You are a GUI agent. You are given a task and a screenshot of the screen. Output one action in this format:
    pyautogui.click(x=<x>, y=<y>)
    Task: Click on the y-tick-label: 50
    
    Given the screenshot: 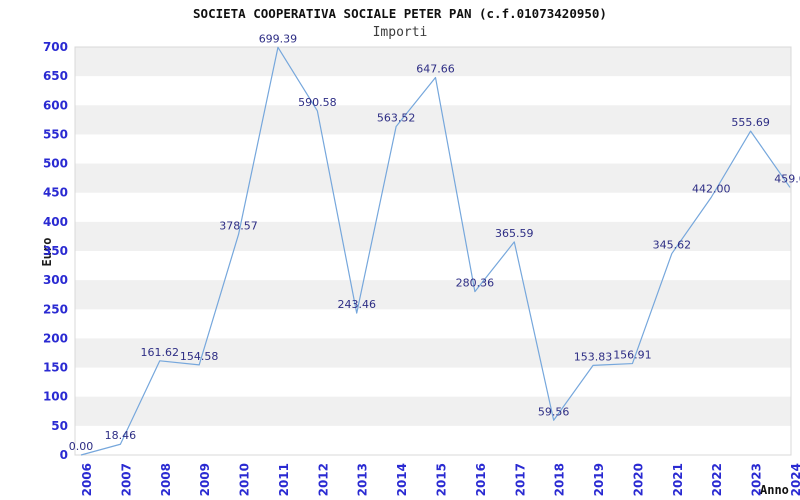 What is the action you would take?
    pyautogui.click(x=59, y=426)
    